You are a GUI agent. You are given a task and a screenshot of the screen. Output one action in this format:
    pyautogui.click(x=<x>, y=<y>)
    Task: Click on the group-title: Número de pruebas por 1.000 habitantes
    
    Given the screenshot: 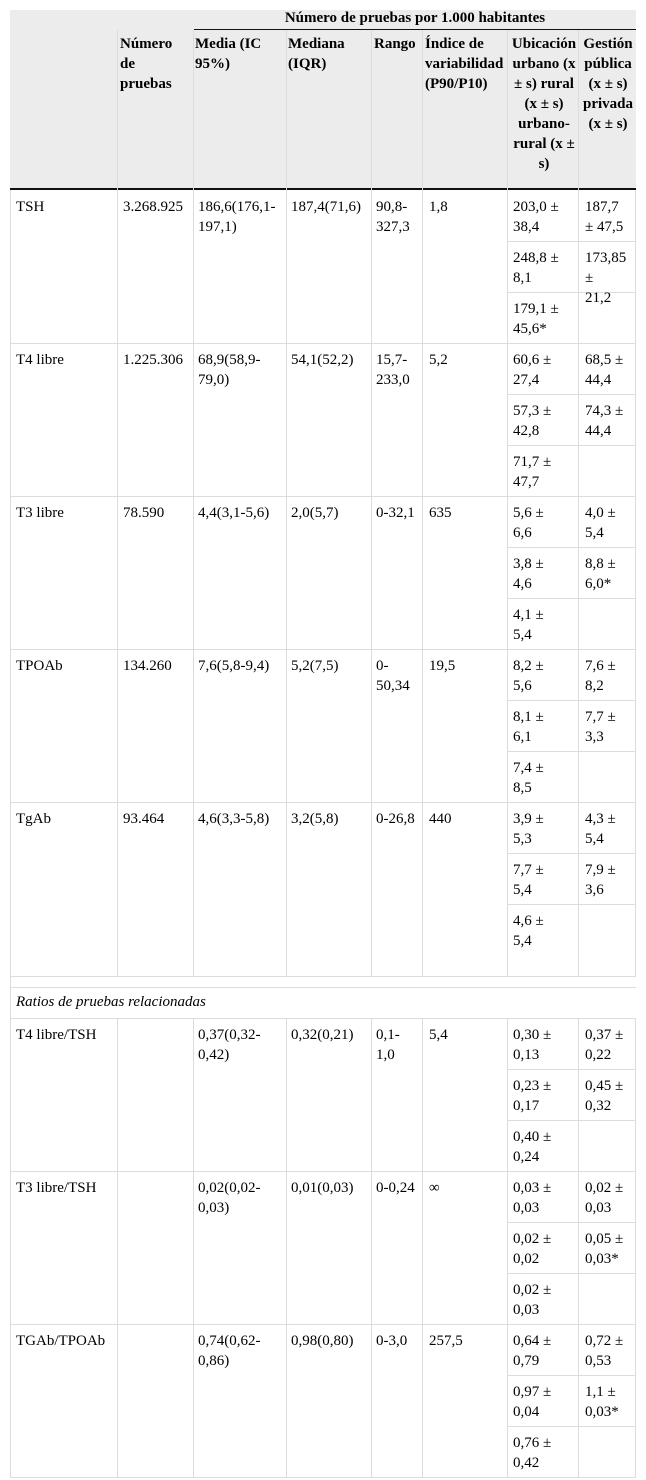 What is the action you would take?
    pyautogui.click(x=415, y=18)
    